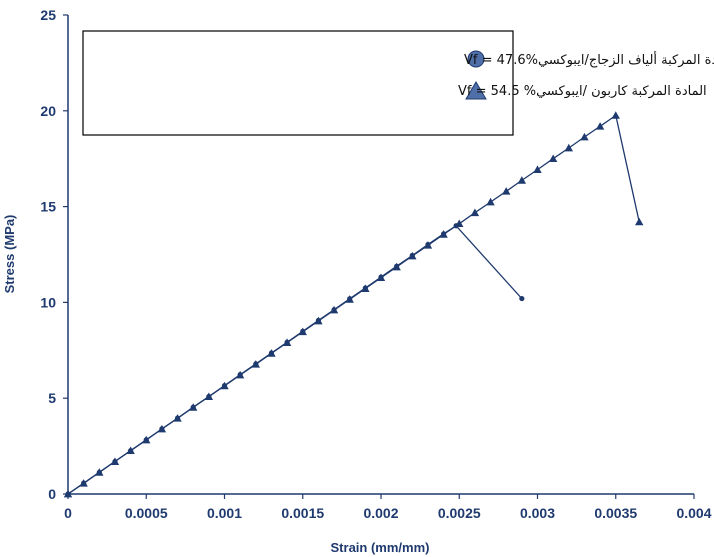 The height and width of the screenshot is (557, 714). Describe the element at coordinates (224, 513) in the screenshot. I see `x-tick-label: 0.001` at that location.